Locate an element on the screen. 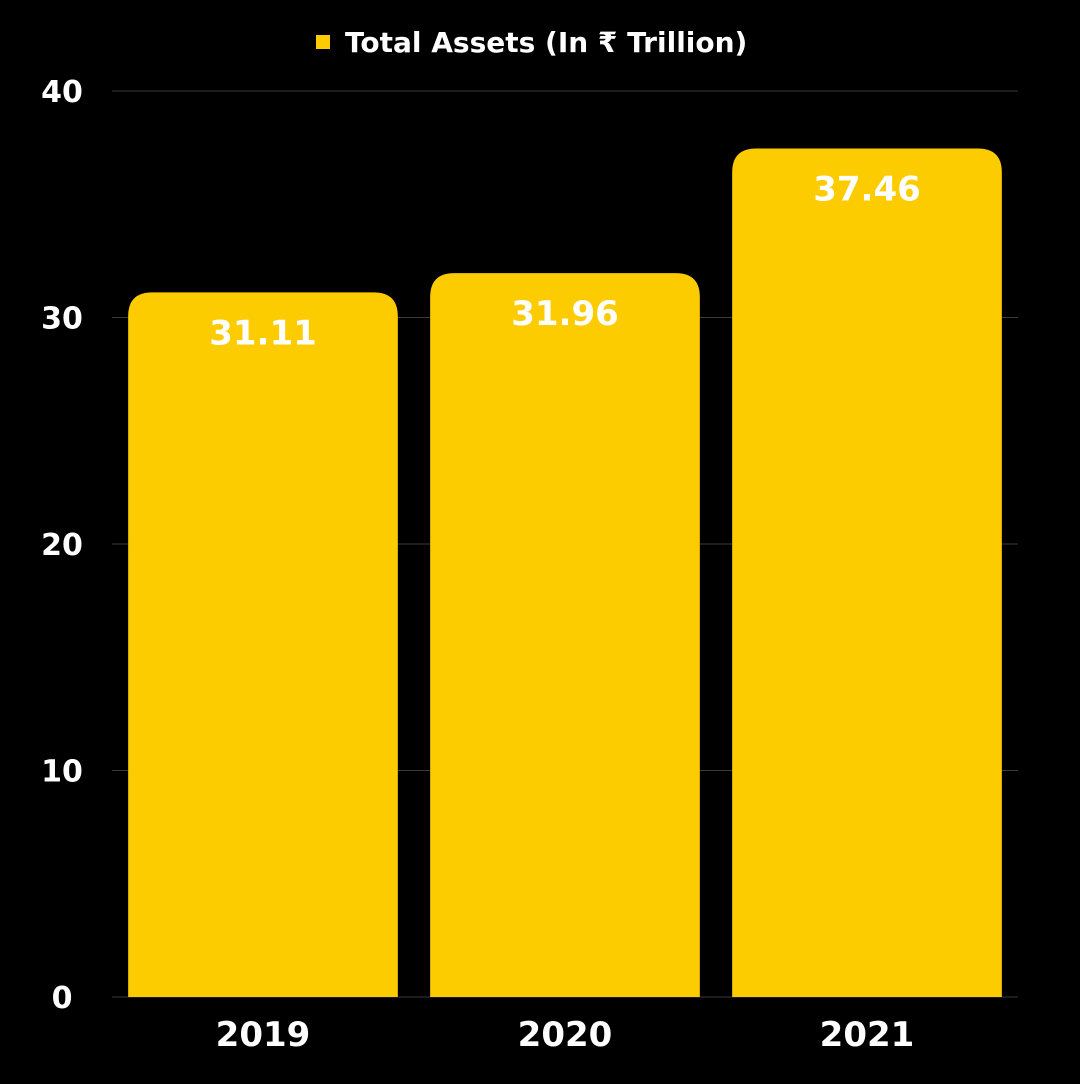 This screenshot has height=1084, width=1080. x-tick-label: 2021 is located at coordinates (867, 1035).